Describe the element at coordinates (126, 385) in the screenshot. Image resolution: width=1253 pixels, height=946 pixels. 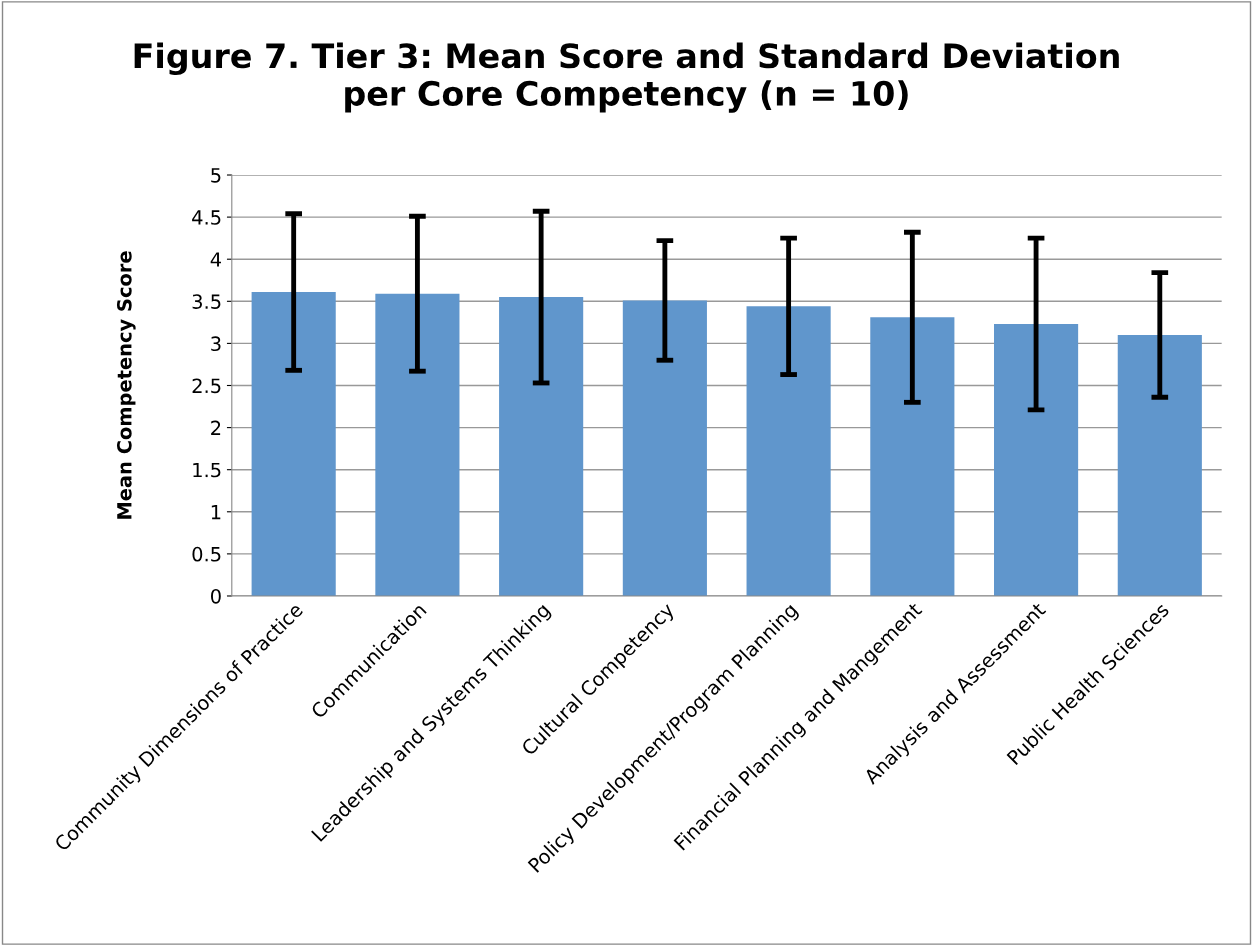
I see `y-axis-title: Mean Competency Score` at that location.